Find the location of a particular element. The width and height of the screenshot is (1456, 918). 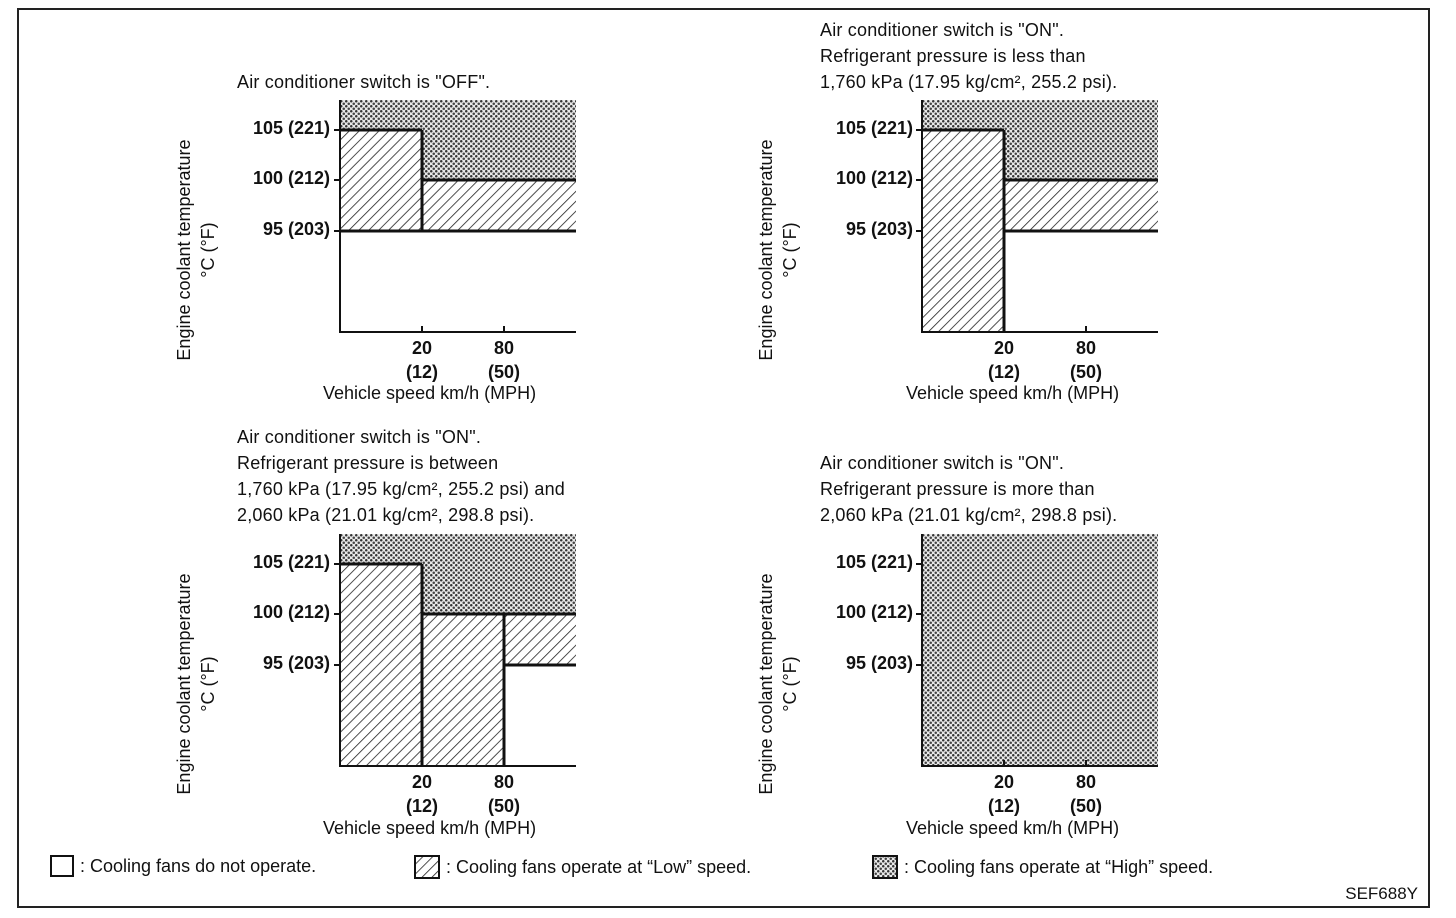

panel-caption-line: Refrigerant pressure is more than is located at coordinates (957, 489).